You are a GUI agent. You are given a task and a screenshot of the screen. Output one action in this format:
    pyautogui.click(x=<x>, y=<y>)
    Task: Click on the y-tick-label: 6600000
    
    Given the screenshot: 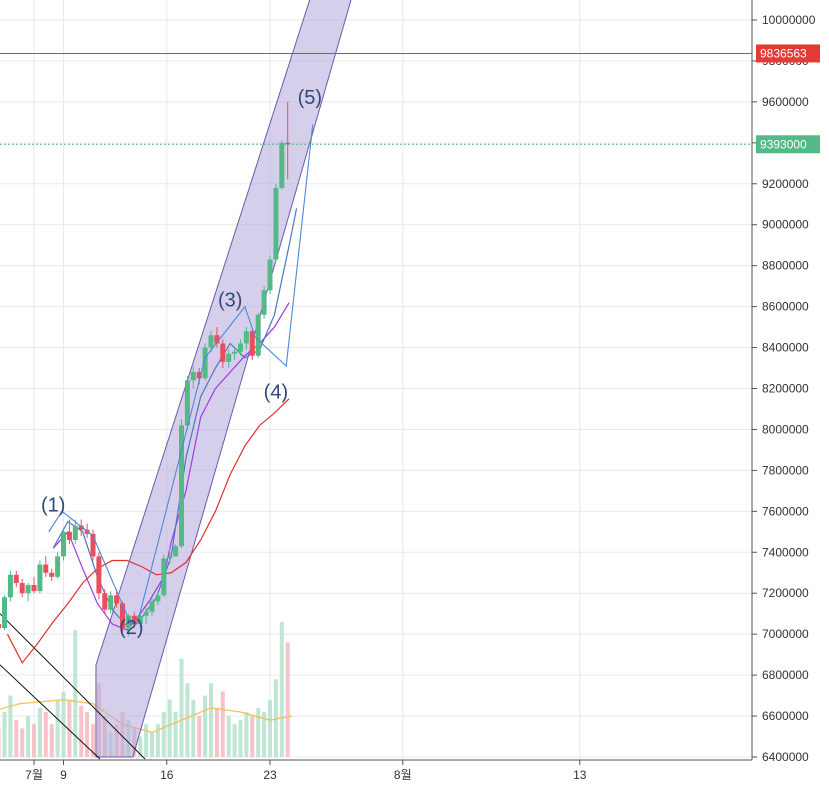 What is the action you would take?
    pyautogui.click(x=785, y=716)
    